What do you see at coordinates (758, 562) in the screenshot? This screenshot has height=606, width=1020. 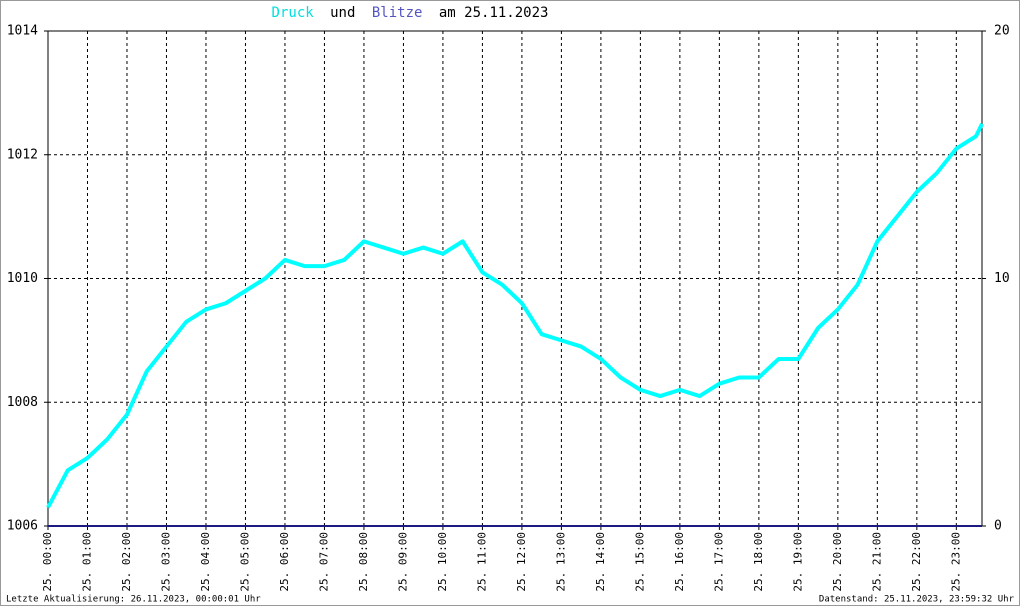 I see `x-tick-label: 25. 18:00` at bounding box center [758, 562].